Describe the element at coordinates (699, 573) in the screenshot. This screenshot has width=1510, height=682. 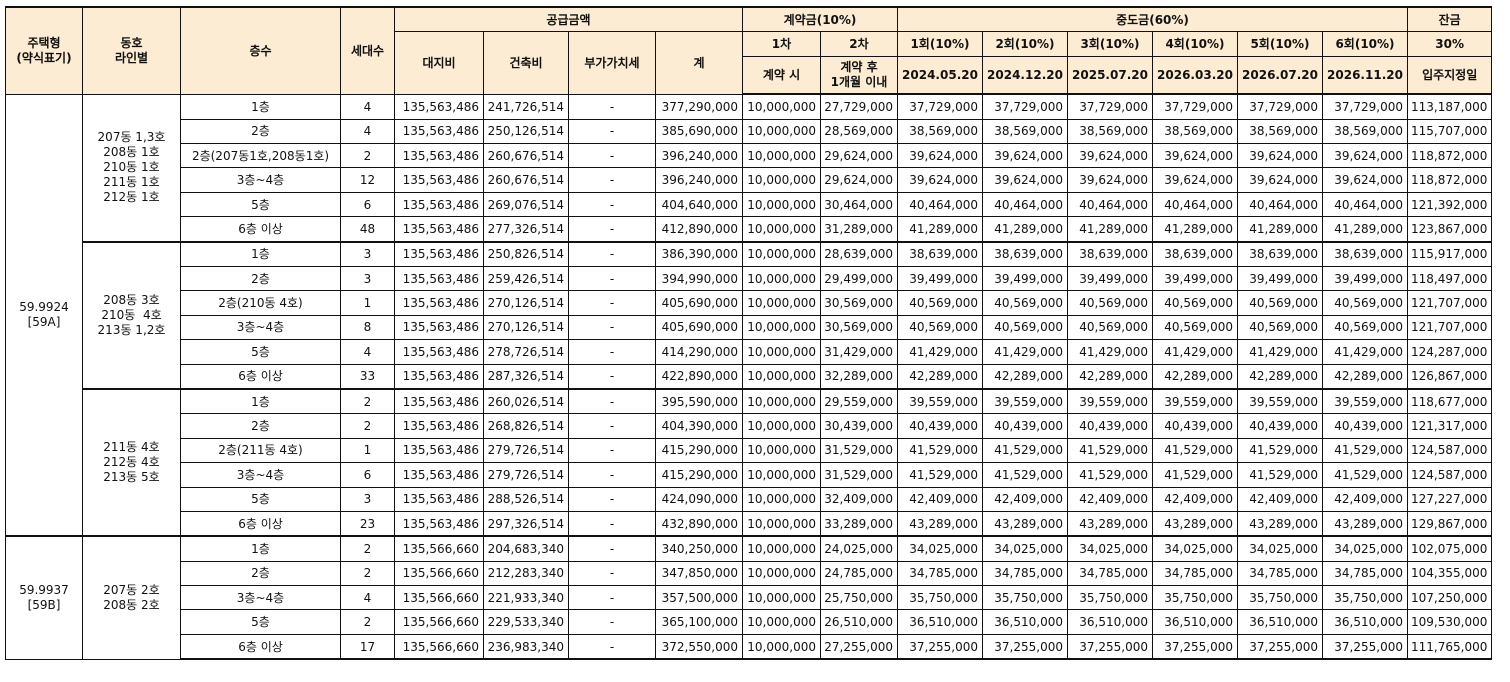
I see `total-cell: 347,850,000` at that location.